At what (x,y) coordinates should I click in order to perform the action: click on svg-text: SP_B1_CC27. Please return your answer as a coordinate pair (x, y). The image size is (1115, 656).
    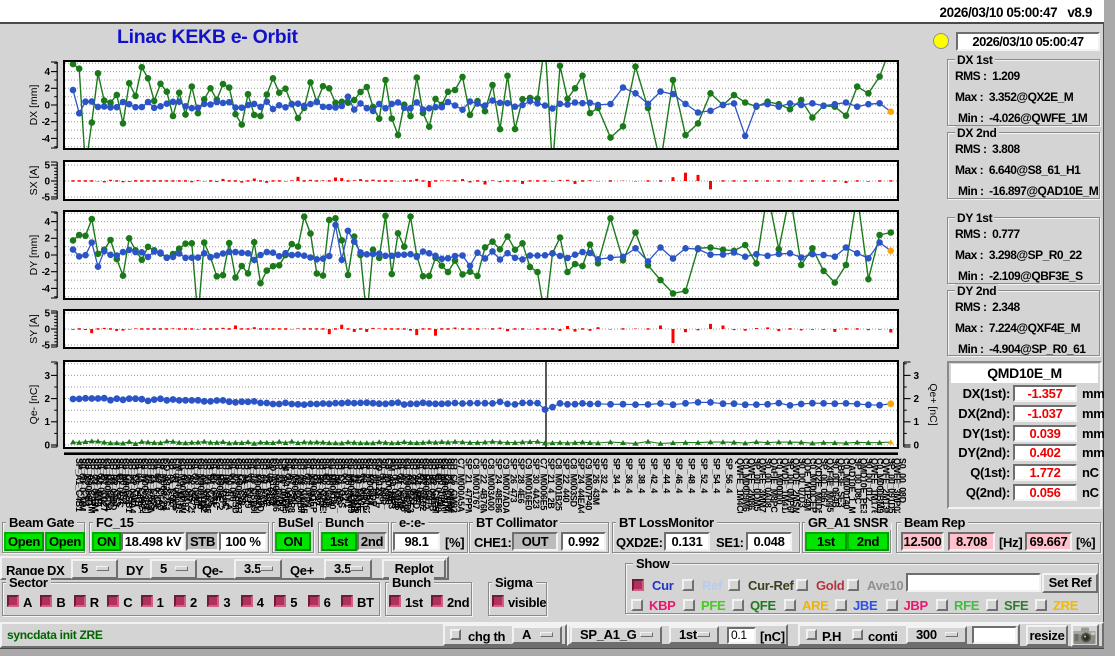
    Looking at the image, I should click on (104, 485).